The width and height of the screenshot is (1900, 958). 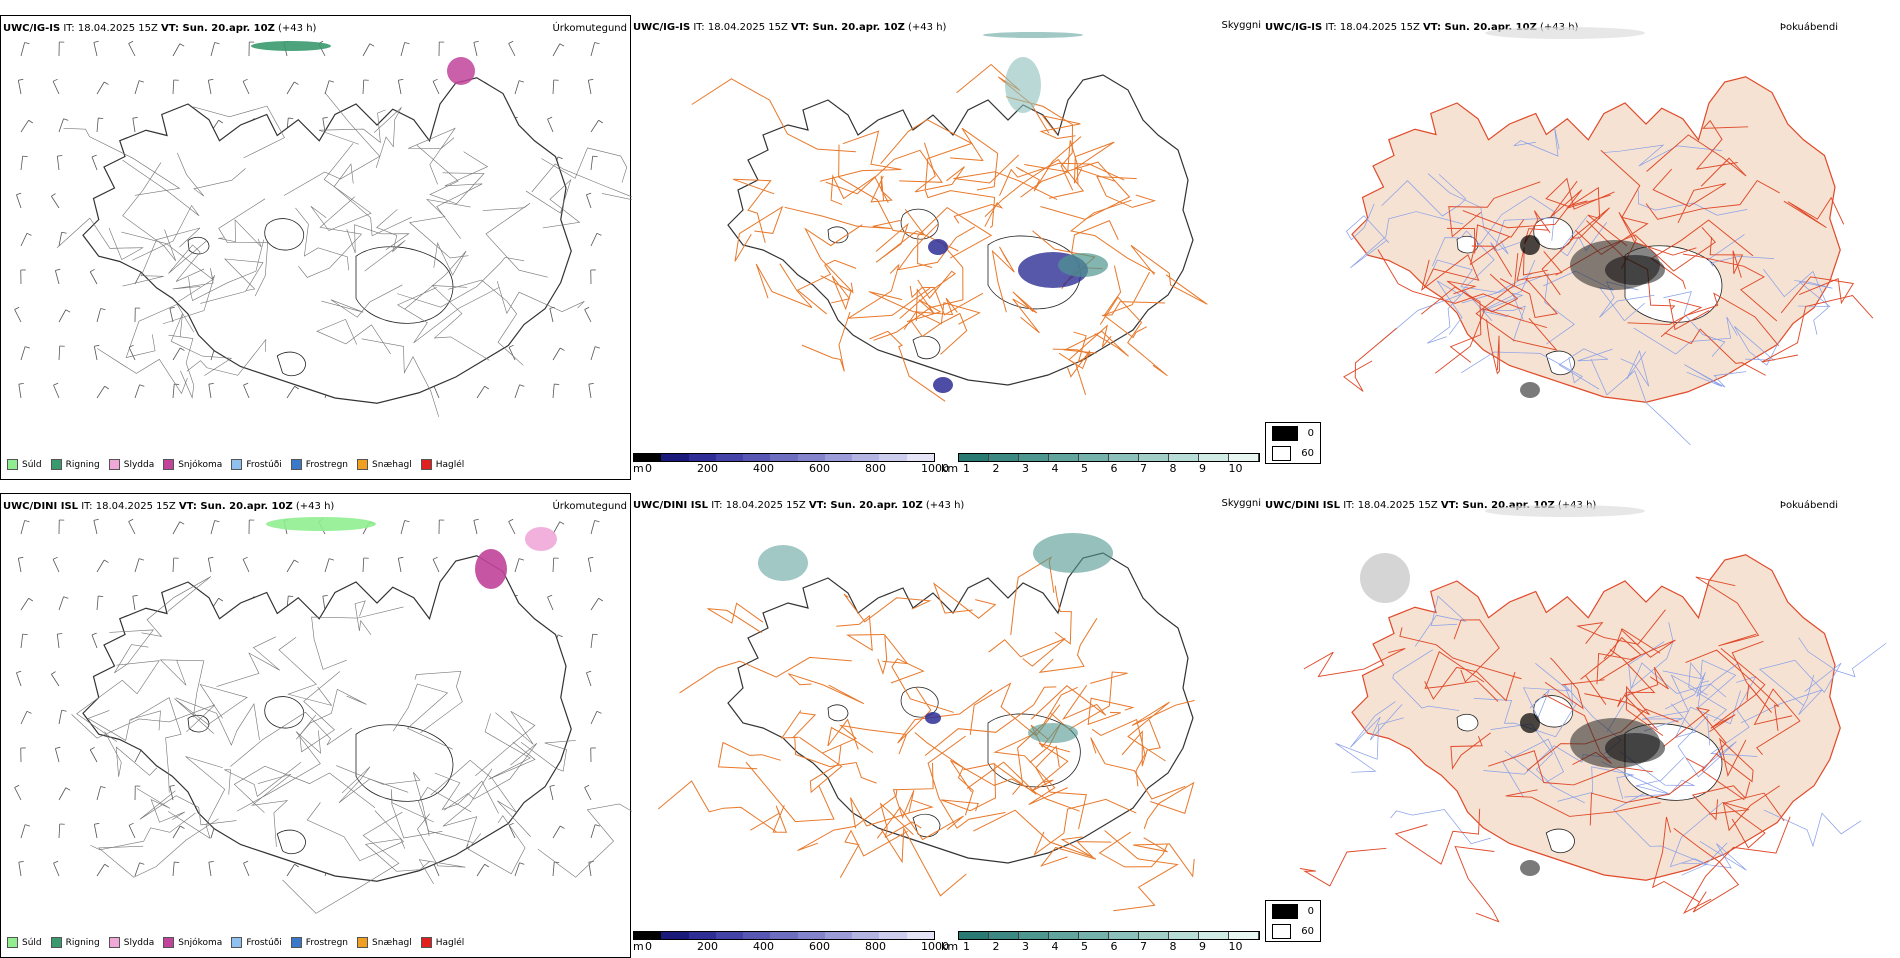 I want to click on precip-area, so click(x=461, y=71).